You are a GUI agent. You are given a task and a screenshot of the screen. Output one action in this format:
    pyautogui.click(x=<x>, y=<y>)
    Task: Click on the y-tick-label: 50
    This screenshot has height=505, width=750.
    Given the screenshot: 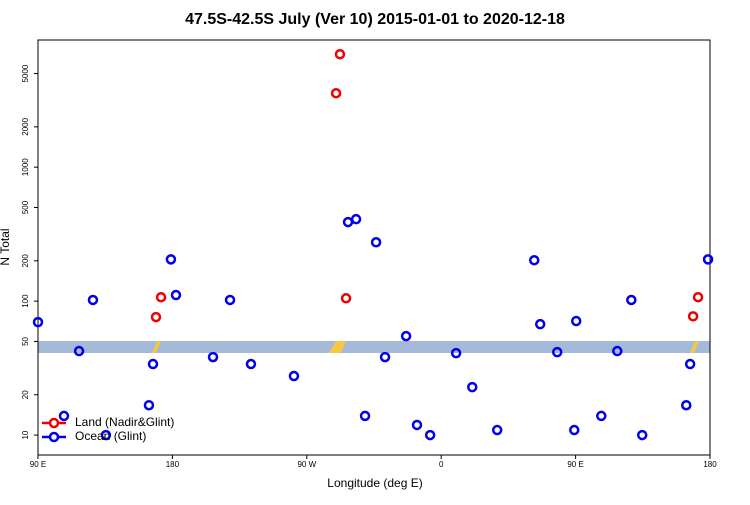 What is the action you would take?
    pyautogui.click(x=25, y=340)
    